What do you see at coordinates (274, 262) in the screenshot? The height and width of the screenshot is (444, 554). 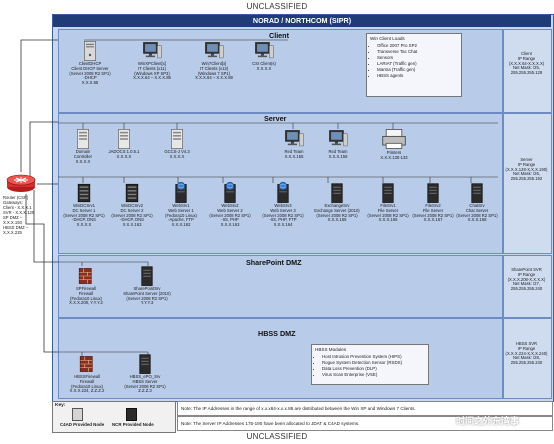 I see `sharepoint-title: SharePoint DMZ` at bounding box center [274, 262].